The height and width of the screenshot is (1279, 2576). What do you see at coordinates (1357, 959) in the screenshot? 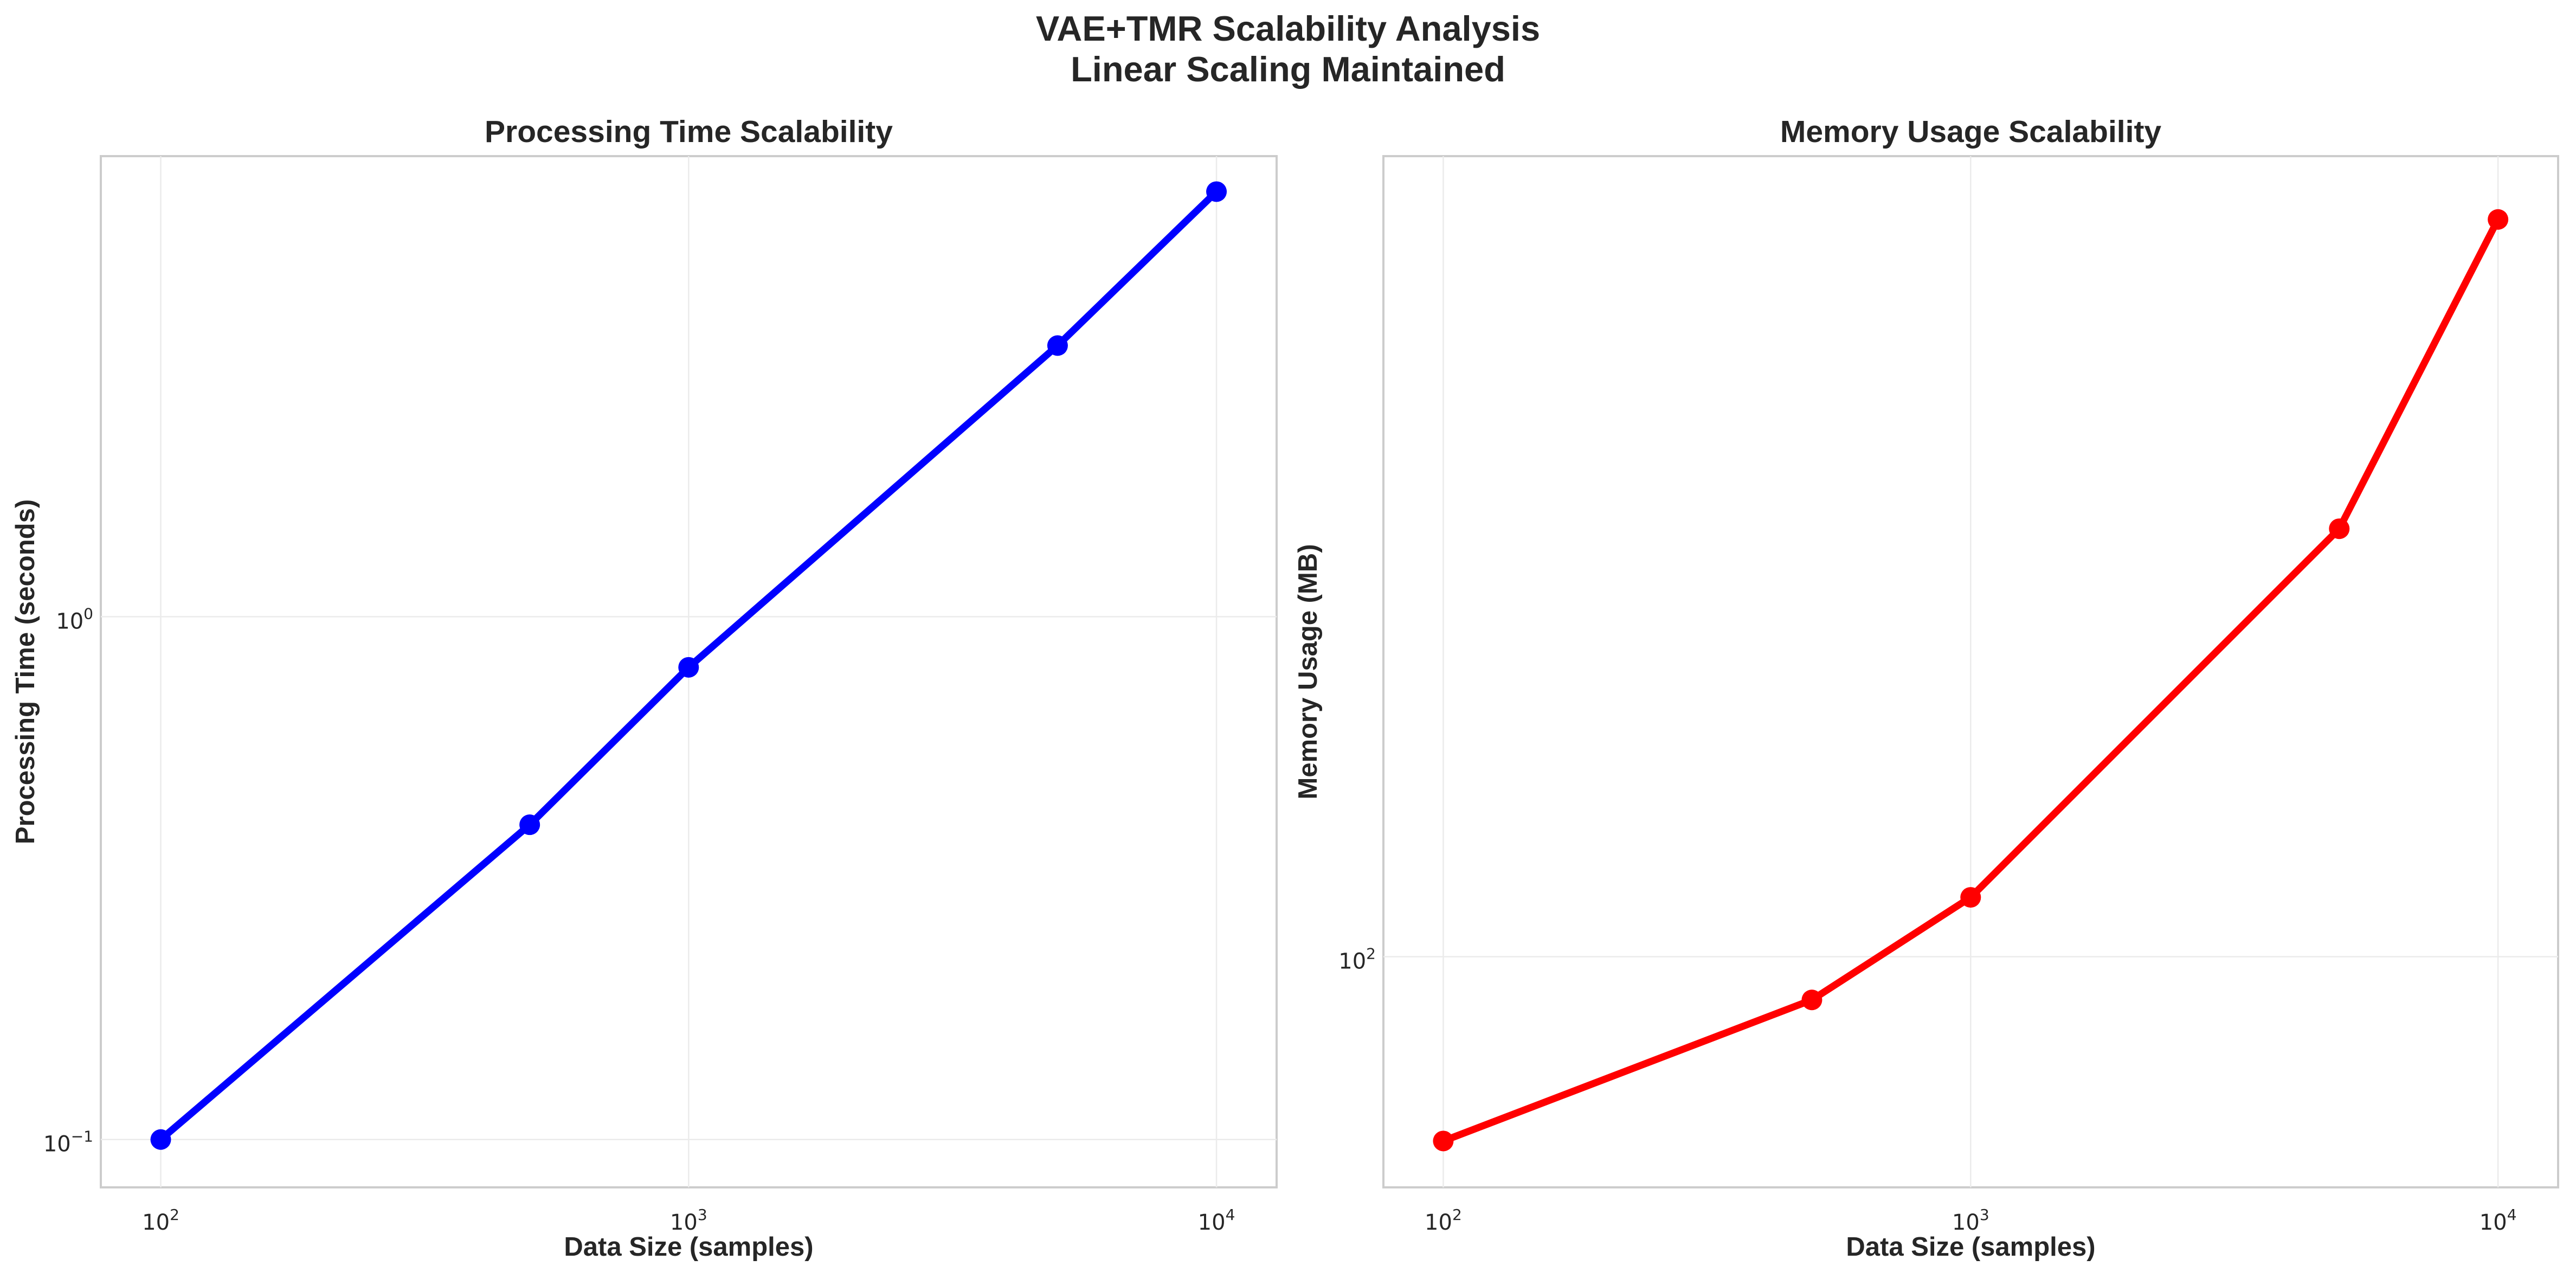
I see `y-tick-label: 10²` at bounding box center [1357, 959].